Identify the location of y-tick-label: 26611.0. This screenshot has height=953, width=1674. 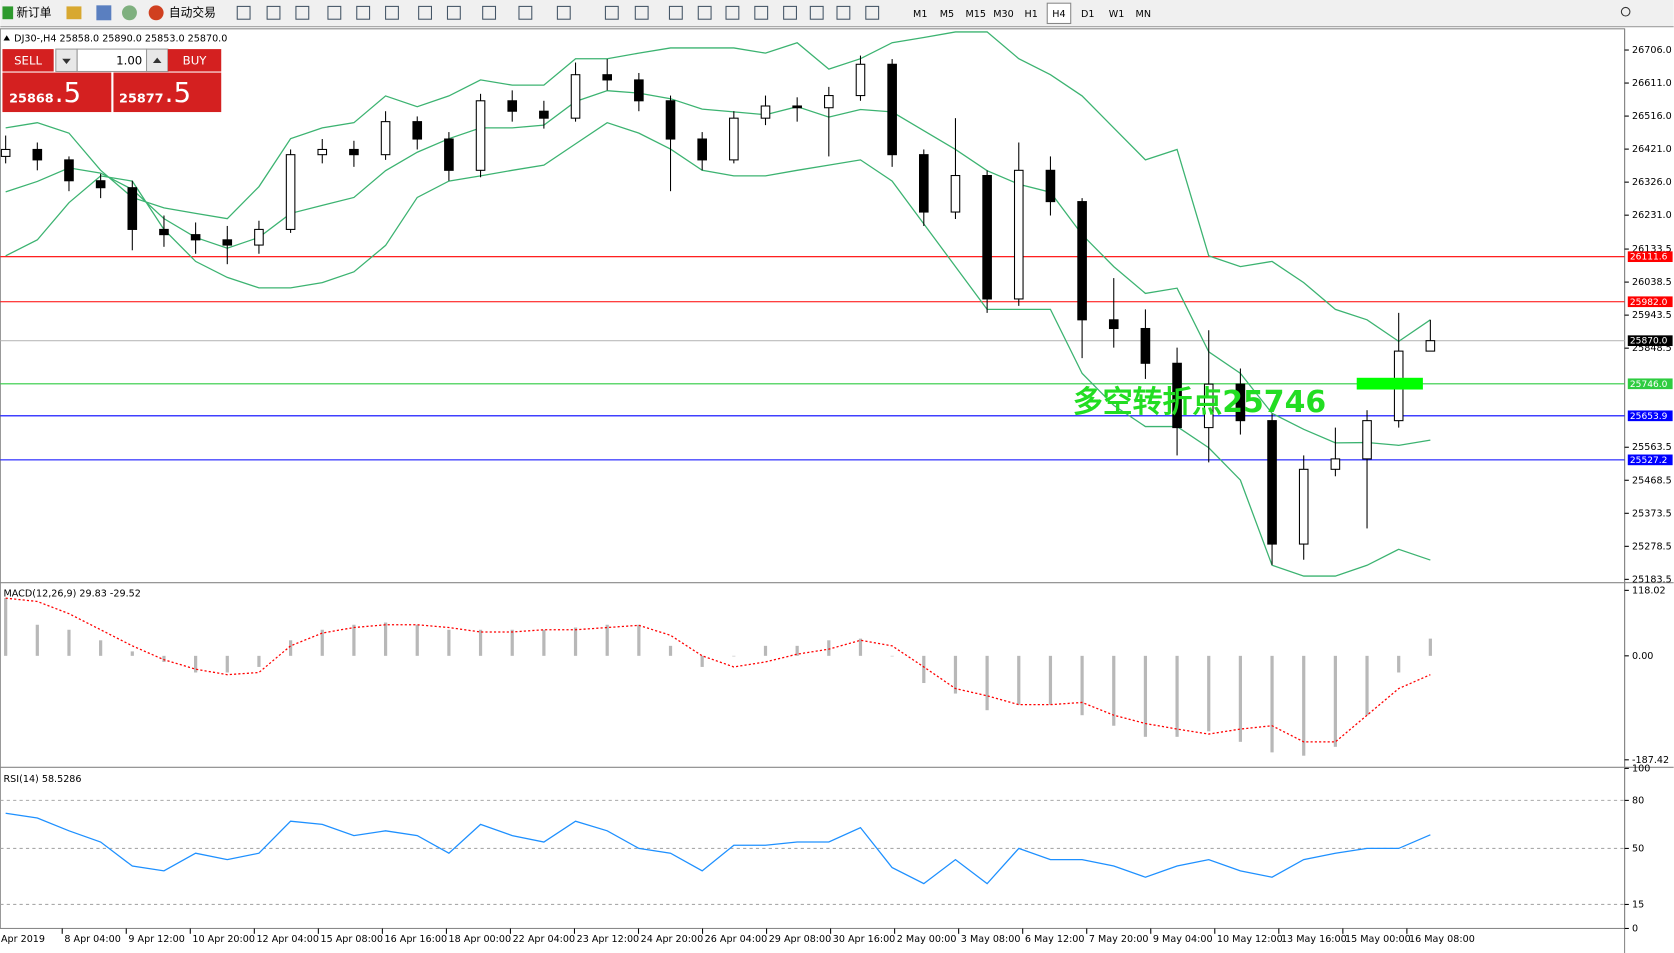
(1652, 83).